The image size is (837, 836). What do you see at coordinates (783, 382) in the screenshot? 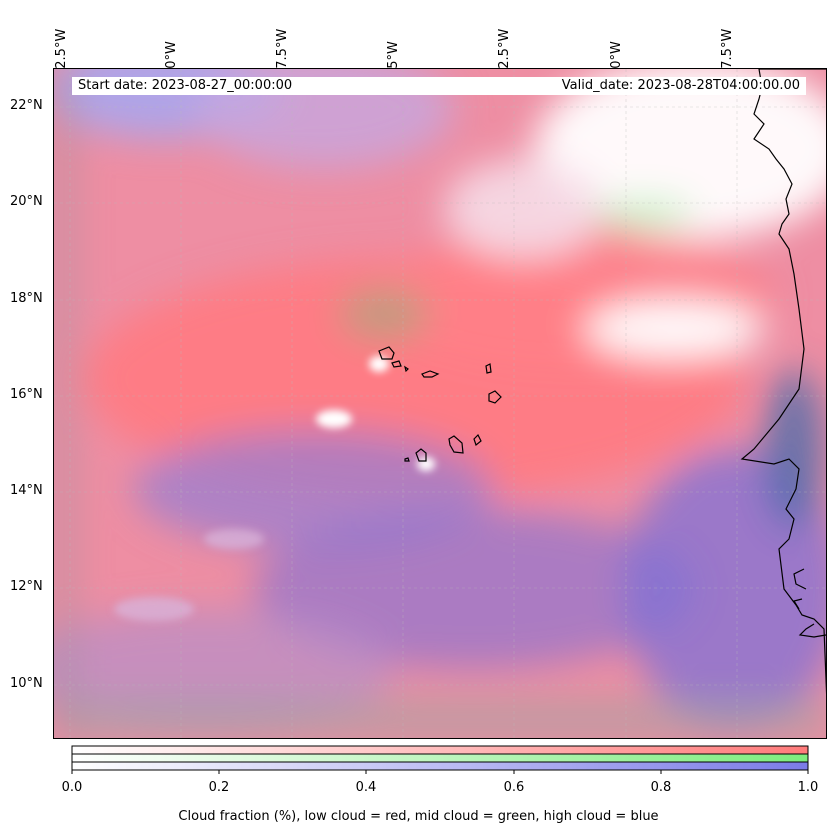
I see `africa-coastline` at bounding box center [783, 382].